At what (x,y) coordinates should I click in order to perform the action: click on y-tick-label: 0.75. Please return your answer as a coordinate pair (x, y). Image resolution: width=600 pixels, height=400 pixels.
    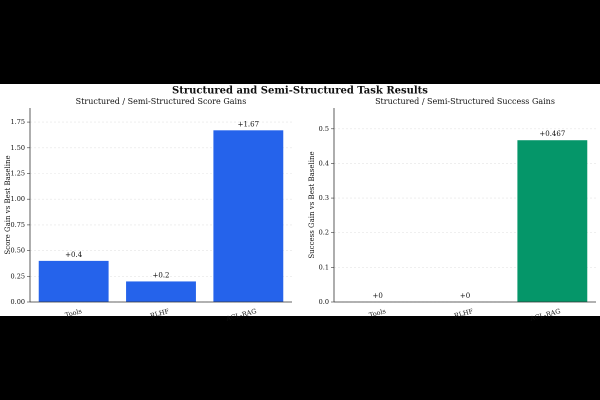
    Looking at the image, I should click on (18, 225).